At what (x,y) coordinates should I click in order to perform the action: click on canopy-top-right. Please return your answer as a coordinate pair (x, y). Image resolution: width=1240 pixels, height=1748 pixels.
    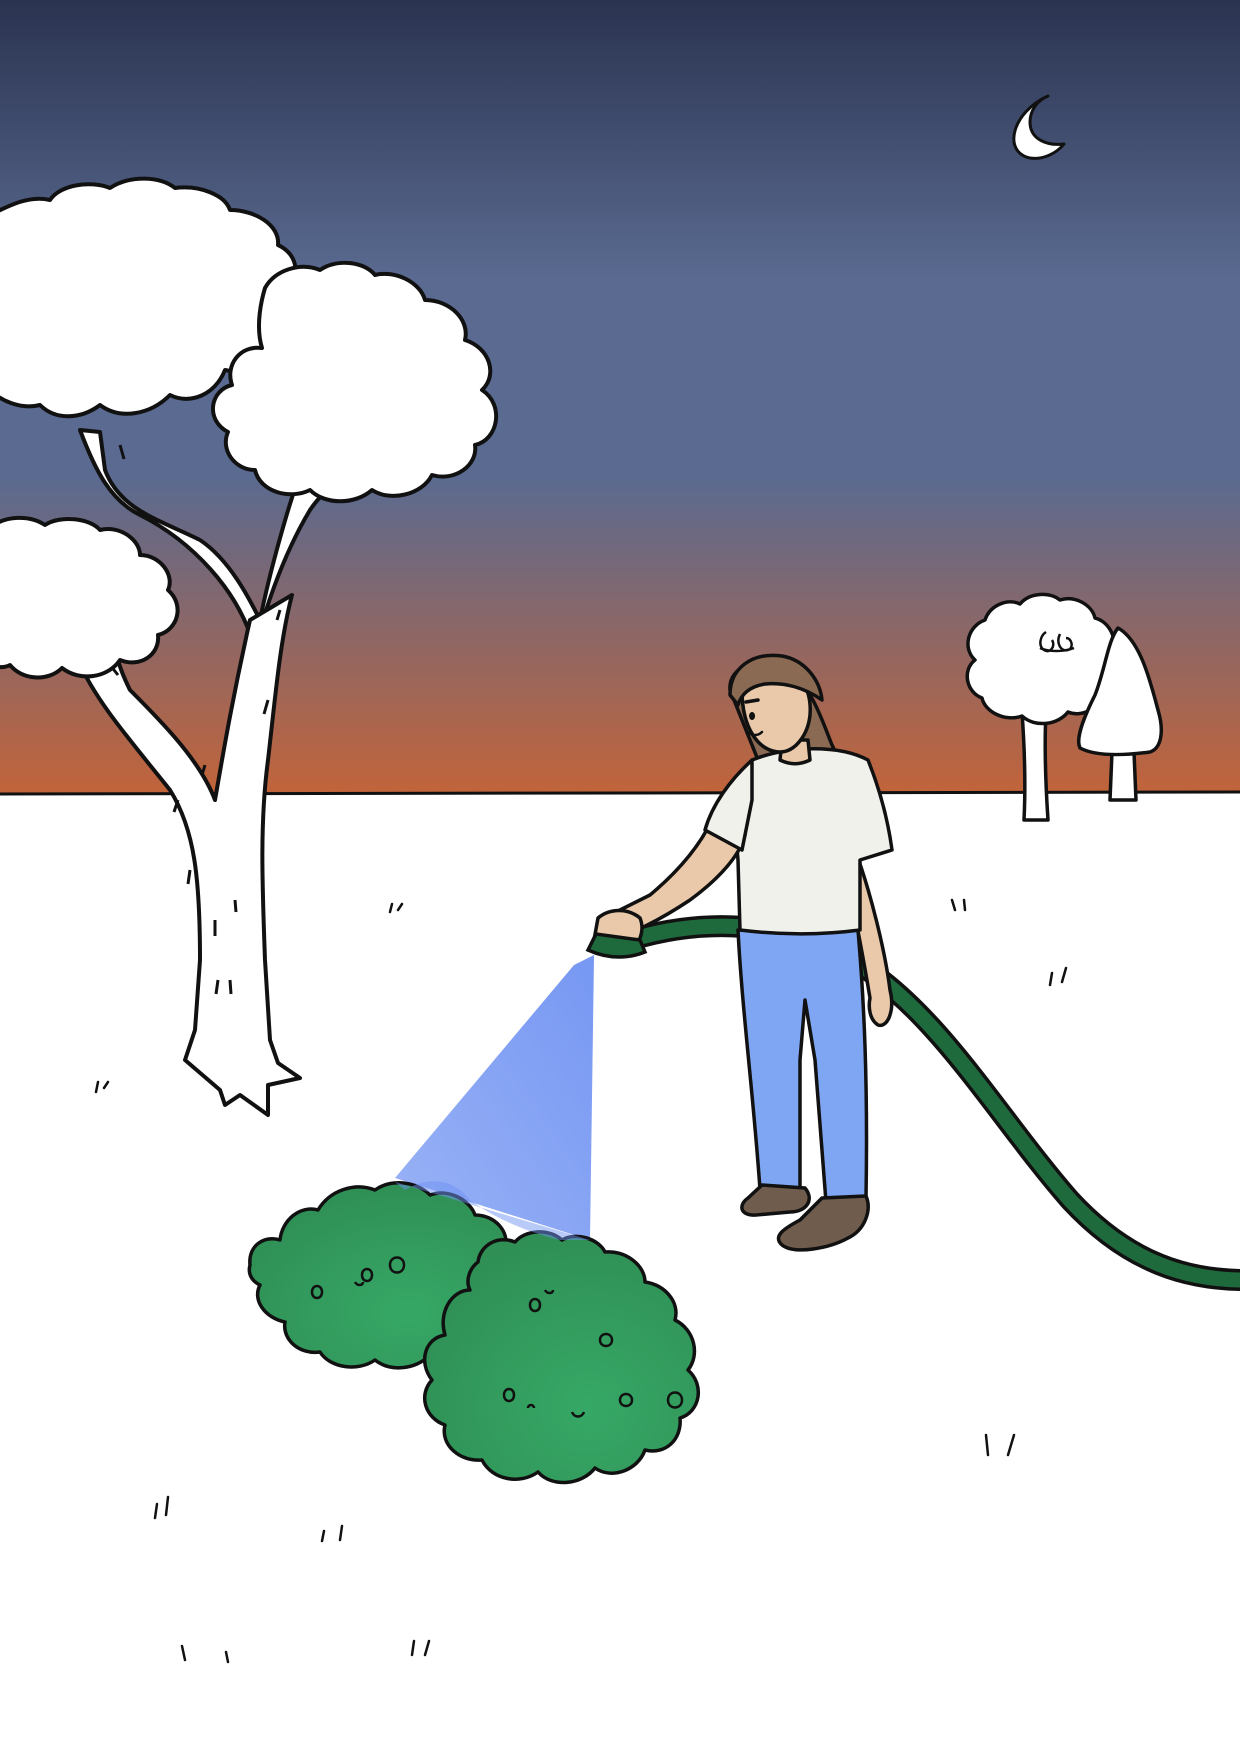
    Looking at the image, I should click on (354, 382).